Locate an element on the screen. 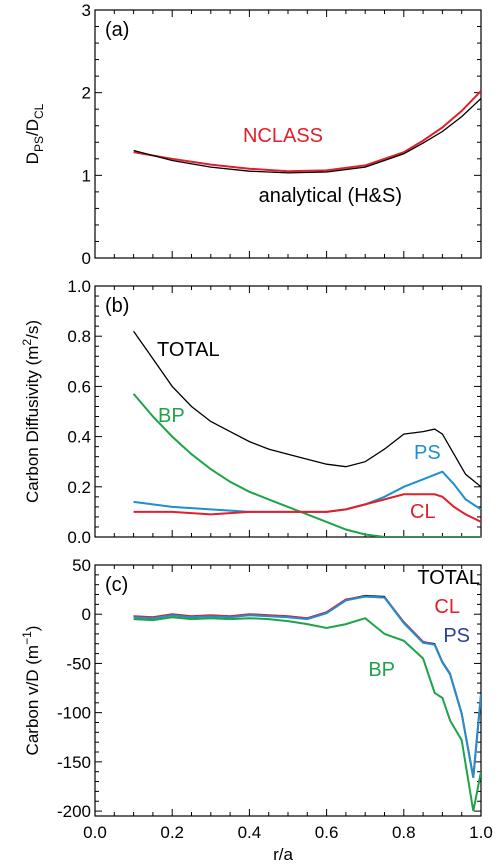 The width and height of the screenshot is (504, 866). y-axis-label: Carbon Diffusivity (m2/s) is located at coordinates (31, 411).